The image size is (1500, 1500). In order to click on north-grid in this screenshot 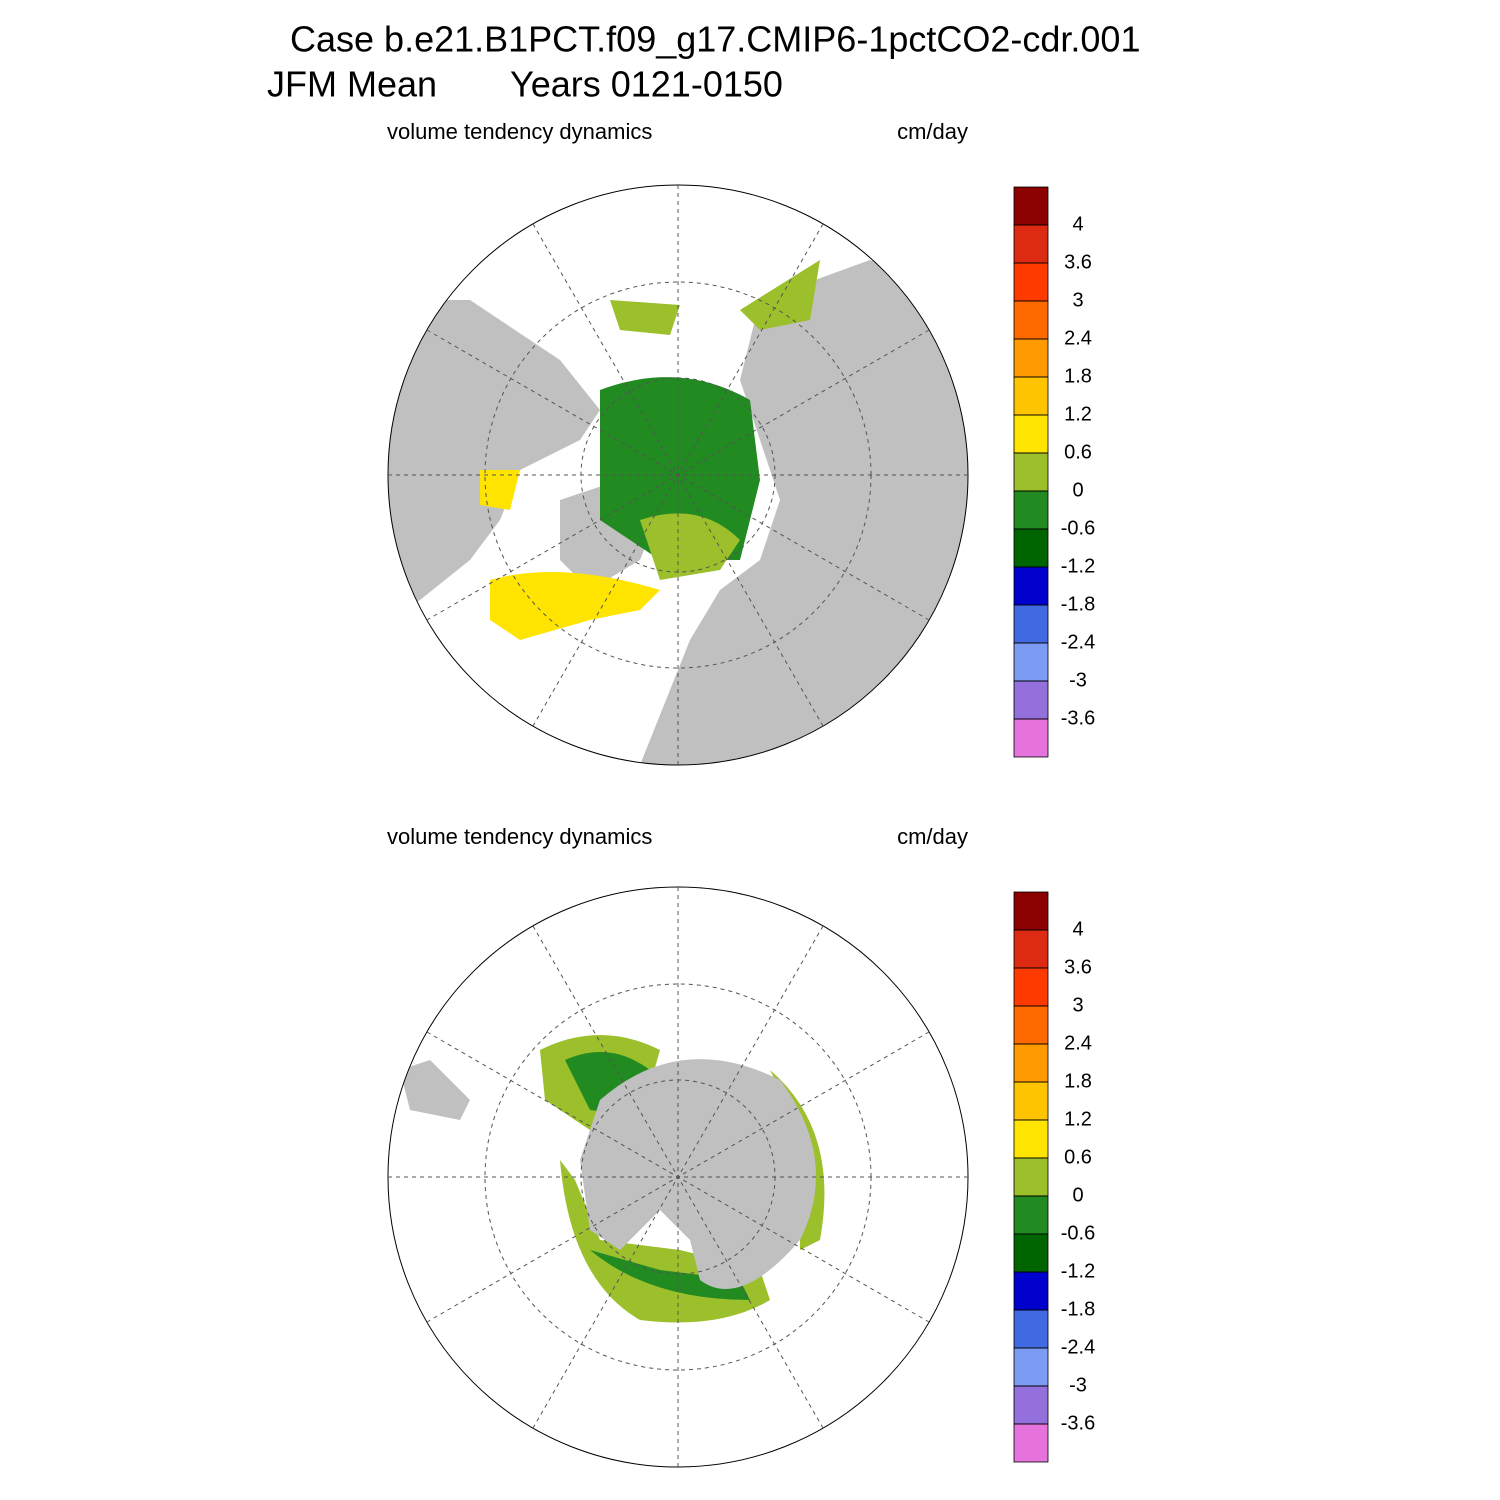, I will do `click(678, 475)`.